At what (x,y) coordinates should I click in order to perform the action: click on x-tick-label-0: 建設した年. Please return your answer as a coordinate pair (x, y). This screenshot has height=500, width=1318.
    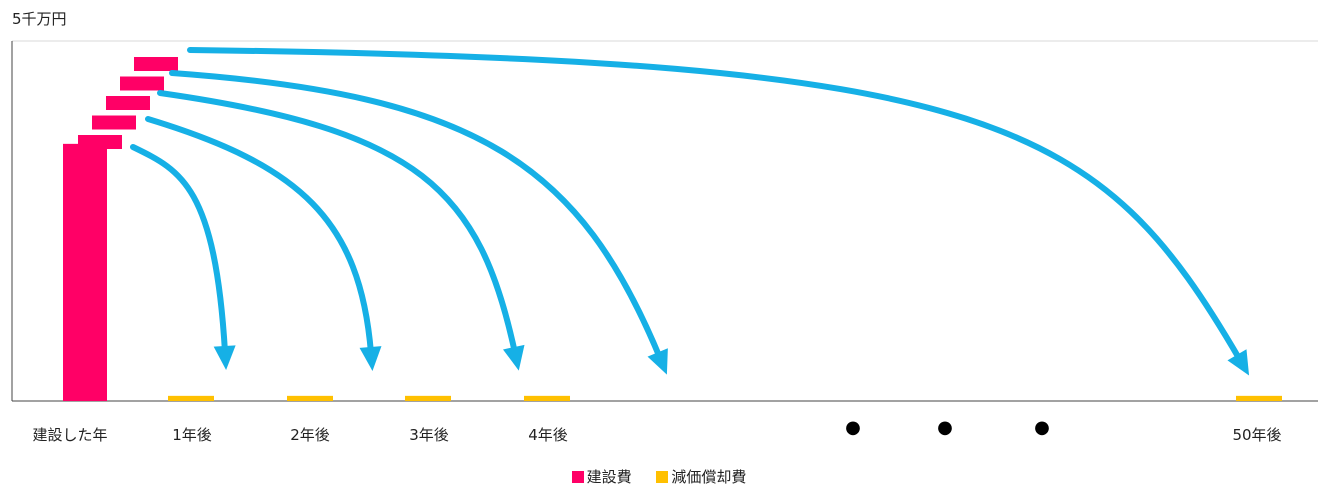
    Looking at the image, I should click on (69, 435).